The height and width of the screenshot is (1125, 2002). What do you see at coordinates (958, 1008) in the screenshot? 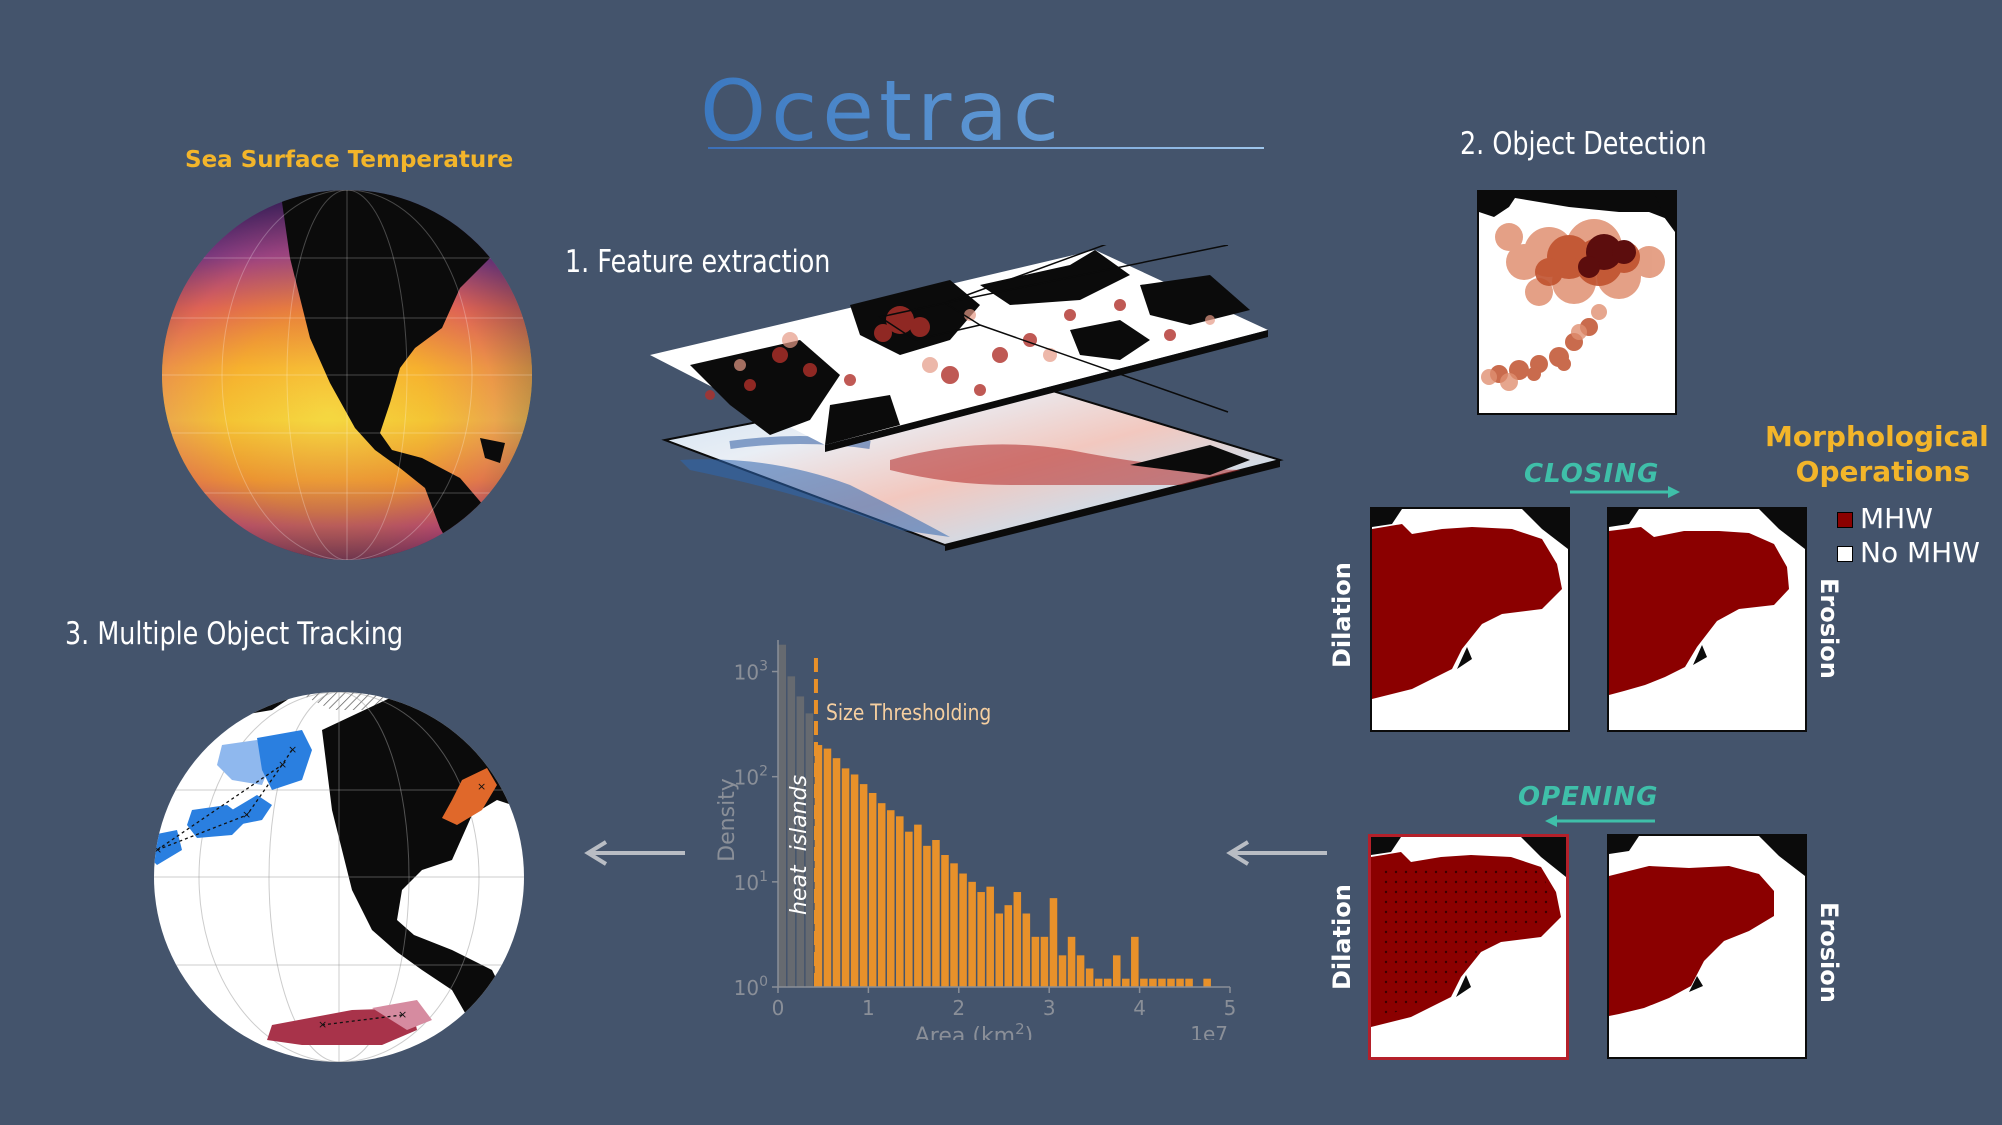
I see `x-tick-label: 2` at bounding box center [958, 1008].